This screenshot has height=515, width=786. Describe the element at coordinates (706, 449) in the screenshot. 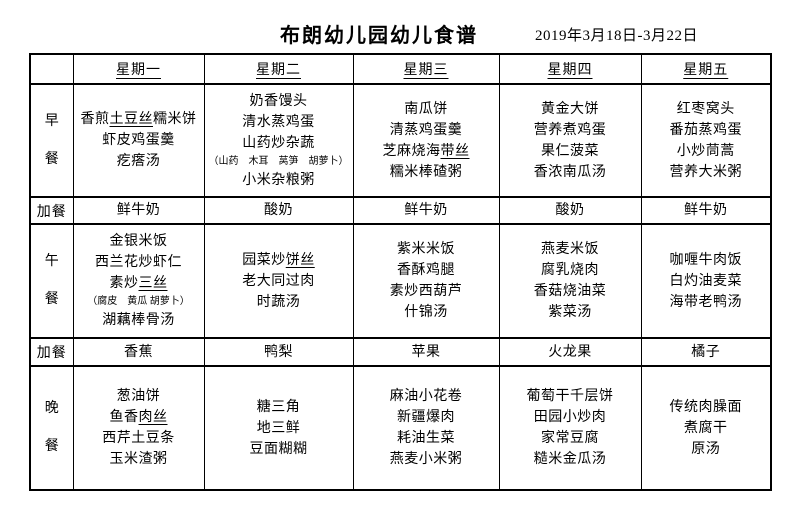

I see `menu-item: 原汤` at that location.